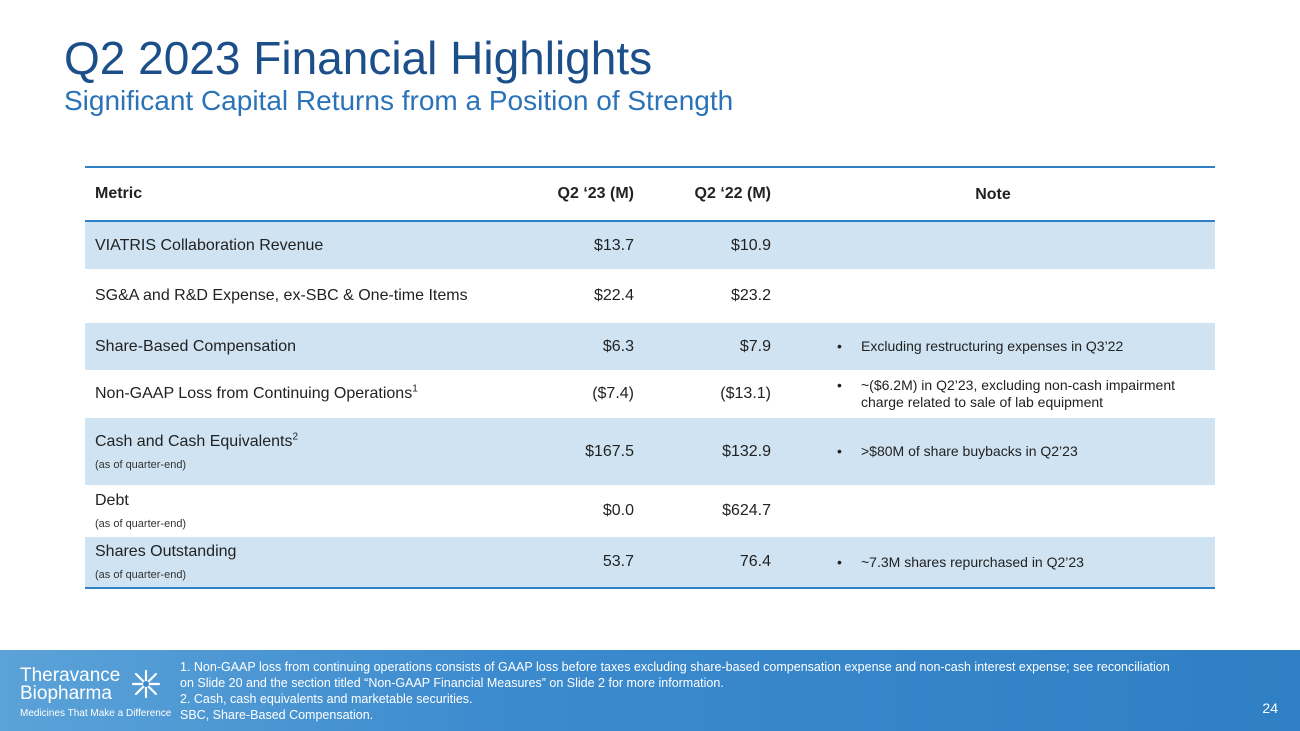  What do you see at coordinates (112, 500) in the screenshot?
I see `metric-label: Debt` at bounding box center [112, 500].